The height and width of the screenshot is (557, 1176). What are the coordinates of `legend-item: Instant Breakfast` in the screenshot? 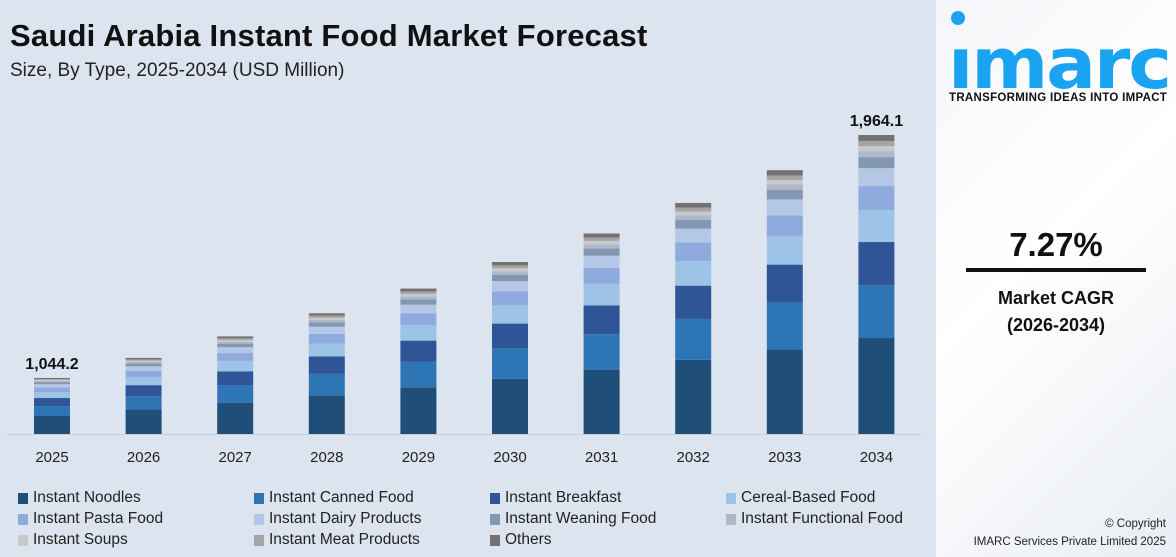 It's located at (608, 498).